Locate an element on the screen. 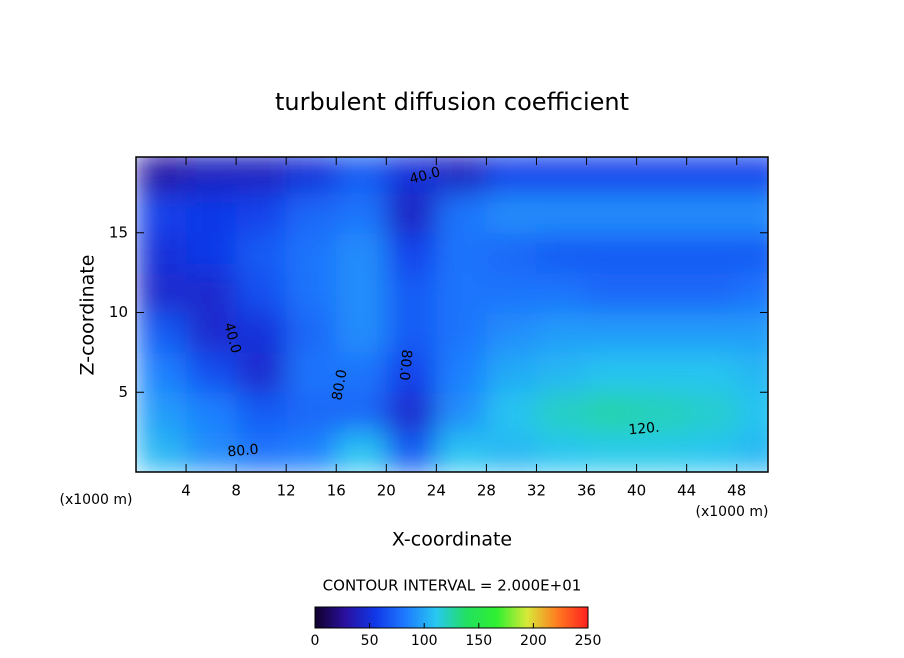 The width and height of the screenshot is (904, 658). contour-label: 80.0 is located at coordinates (405, 365).